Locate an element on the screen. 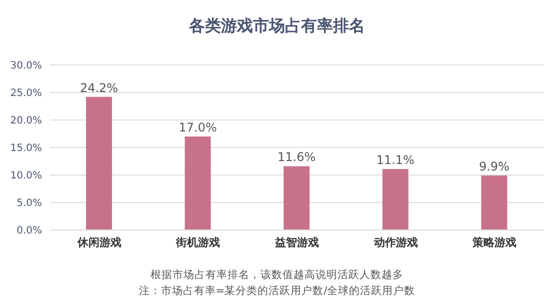  data-label: 11.6% is located at coordinates (297, 157).